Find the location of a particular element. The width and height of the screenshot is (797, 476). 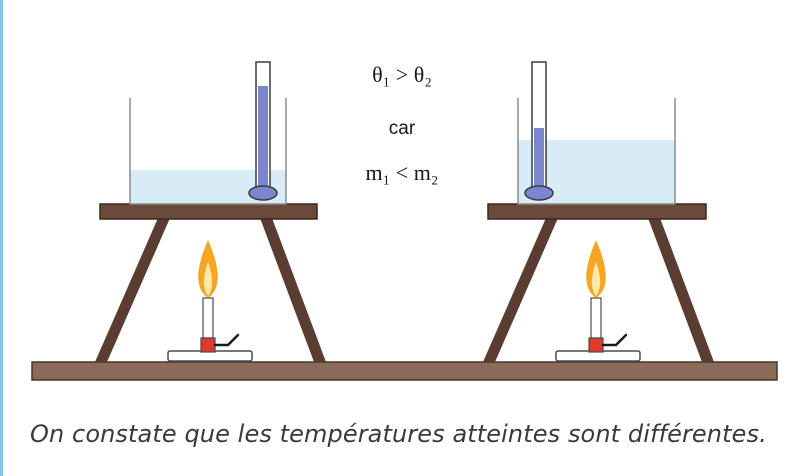

right-beaker is located at coordinates (596, 151).